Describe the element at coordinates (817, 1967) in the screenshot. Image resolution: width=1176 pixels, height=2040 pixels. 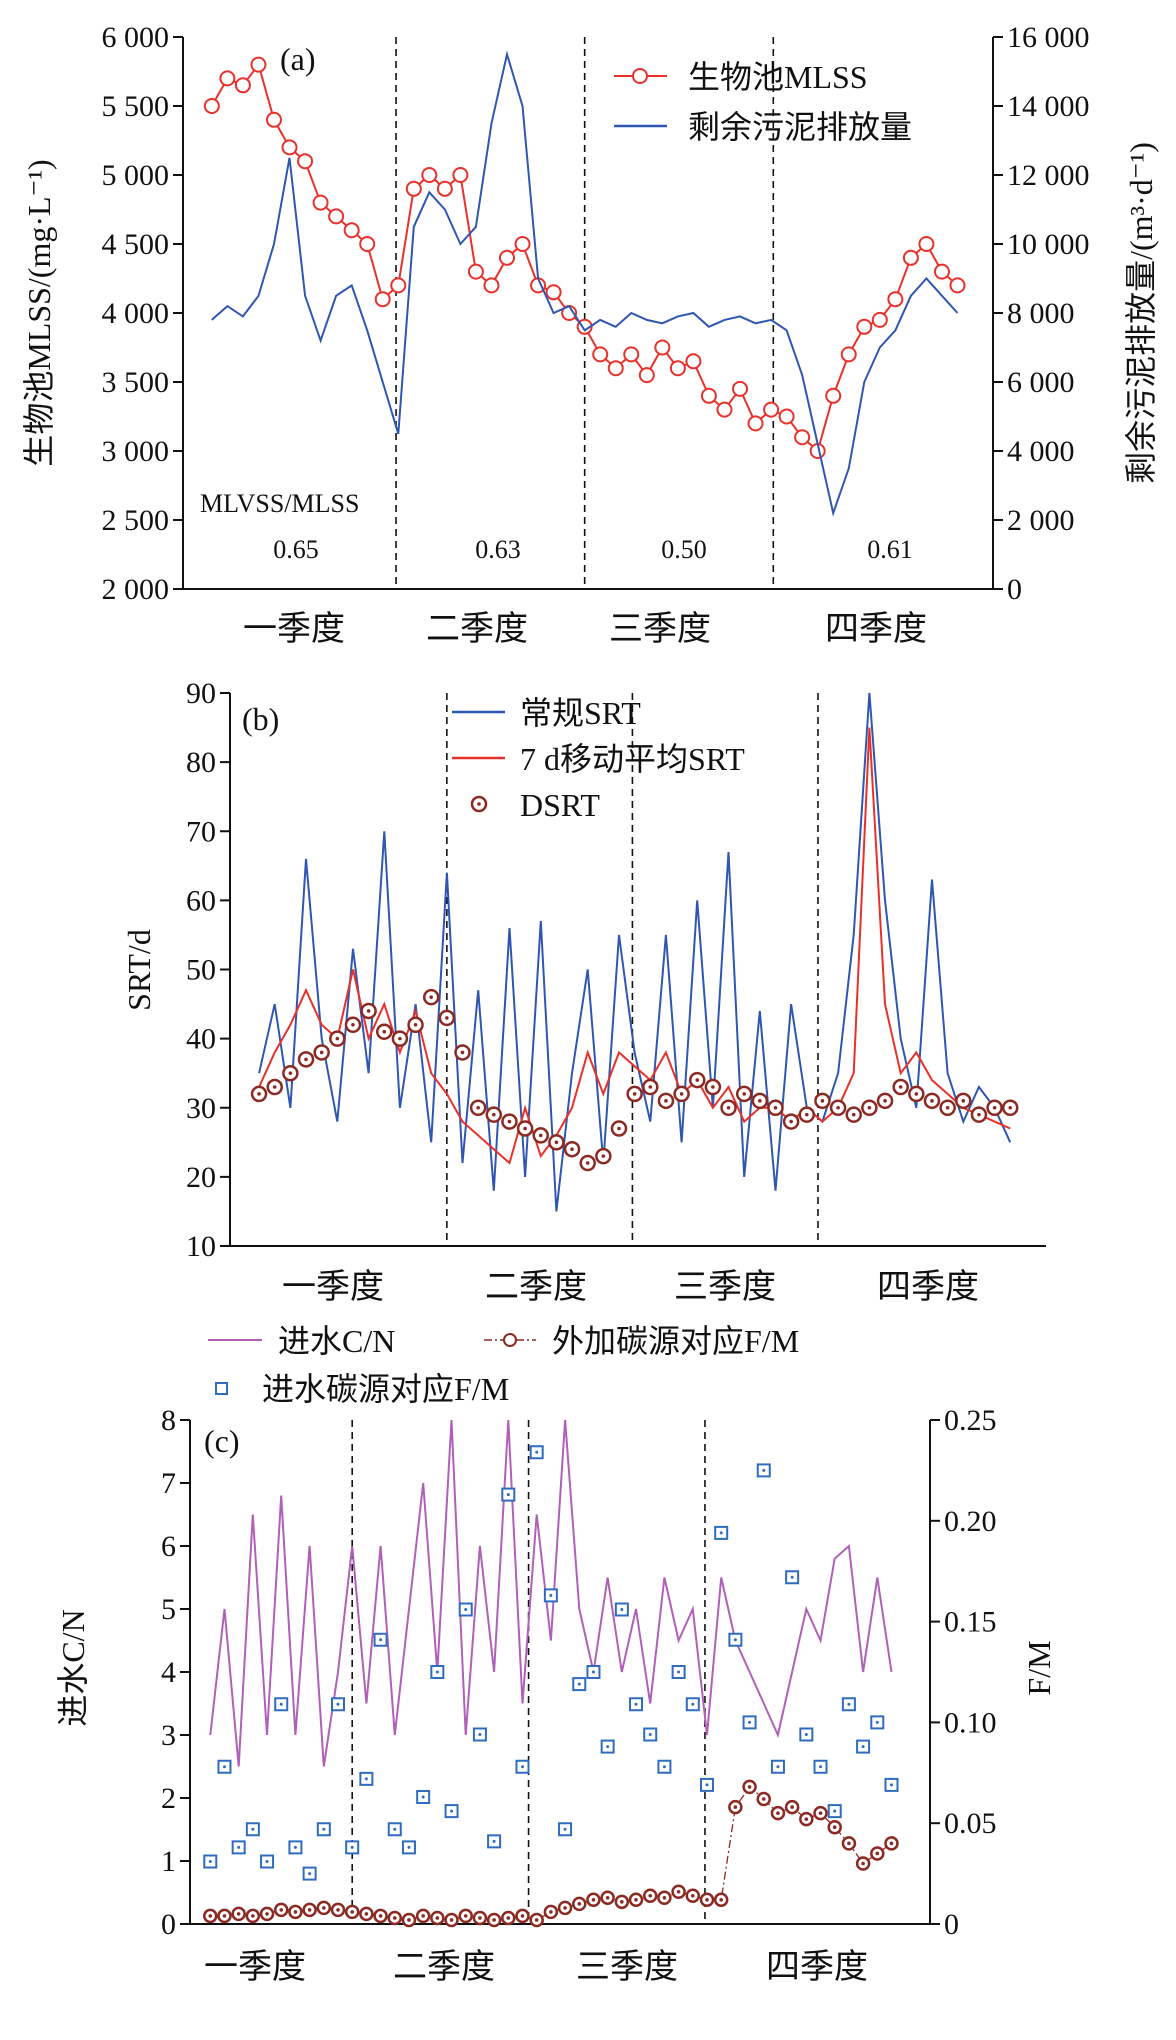
I see `panel-c-quarter-label: 四季度` at that location.